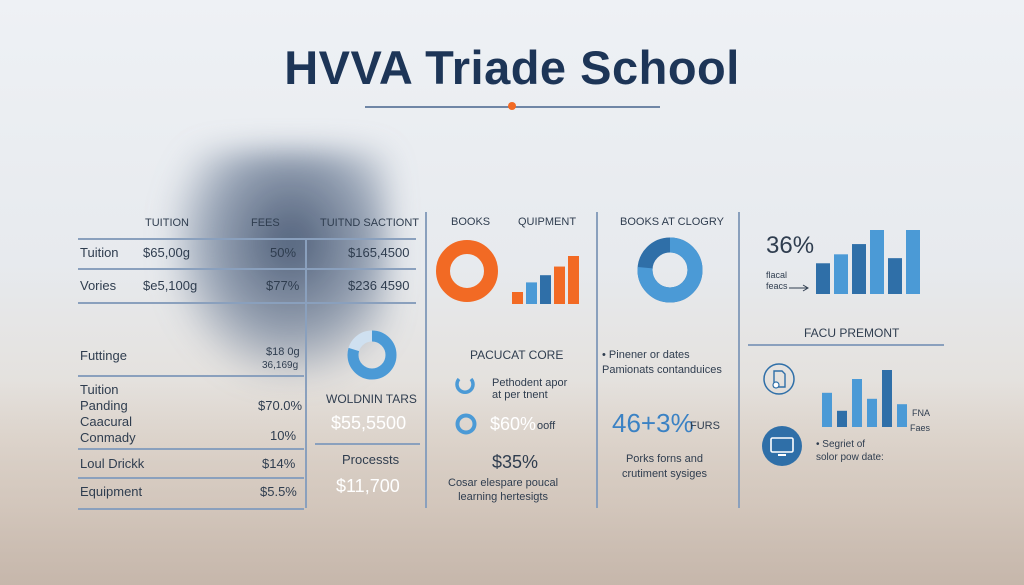 The width and height of the screenshot is (1024, 585). What do you see at coordinates (108, 413) in the screenshot?
I see `lower-row-label: Tuition Panding Caacural Conmady` at bounding box center [108, 413].